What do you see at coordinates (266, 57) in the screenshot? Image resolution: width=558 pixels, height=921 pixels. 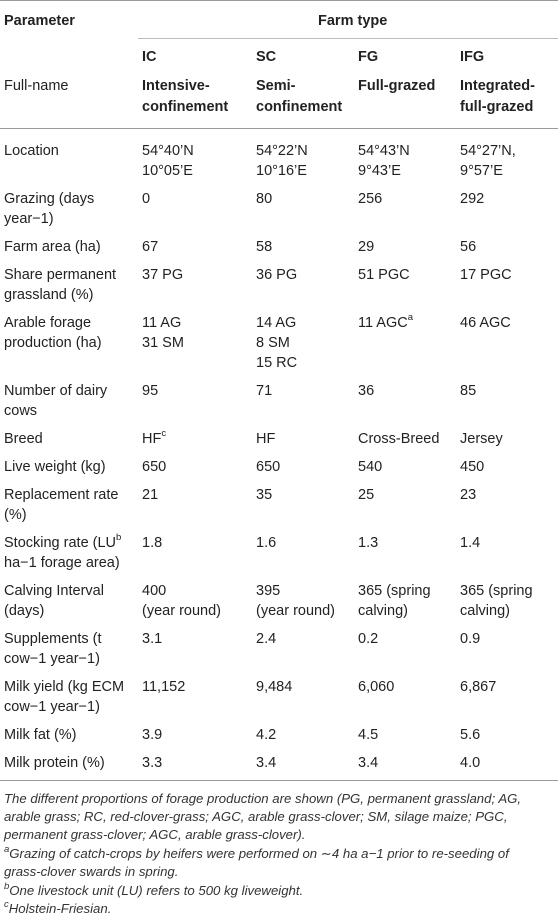 I see `code-sc: SC` at bounding box center [266, 57].